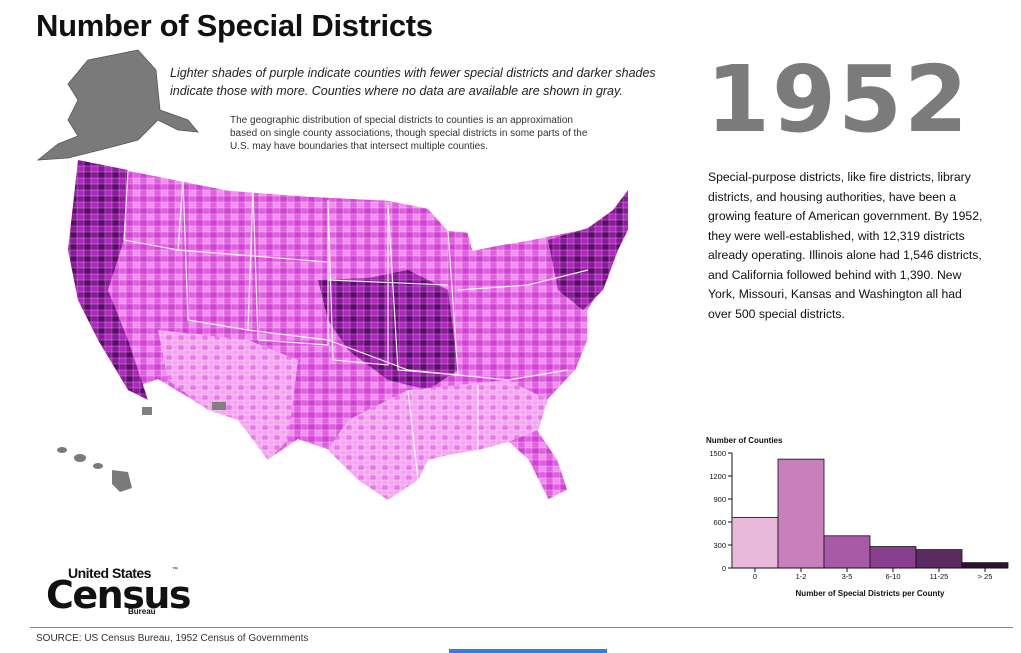 The width and height of the screenshot is (1021, 653). What do you see at coordinates (528, 651) in the screenshot?
I see `bottom-accent-bar` at bounding box center [528, 651].